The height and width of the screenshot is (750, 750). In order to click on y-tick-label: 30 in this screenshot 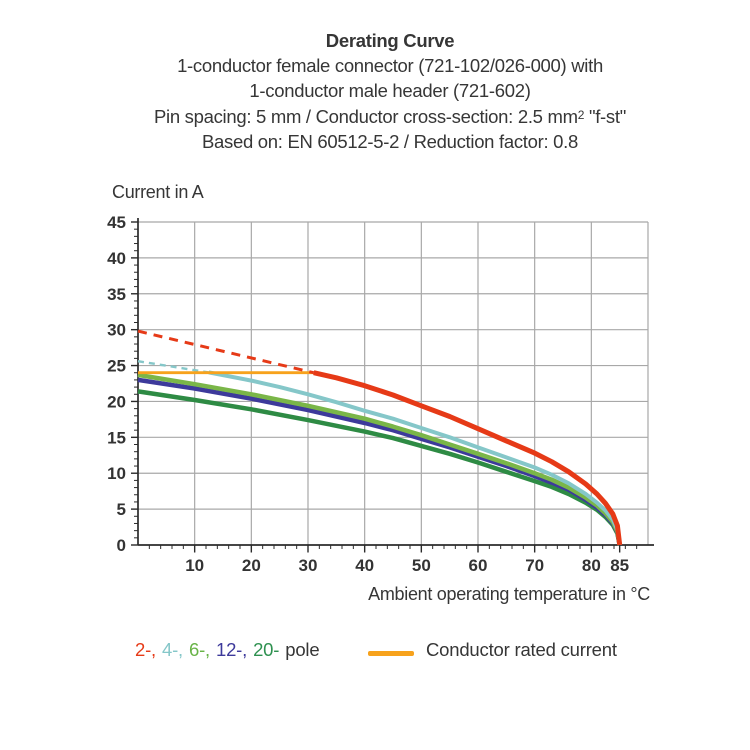, I will do `click(116, 330)`.